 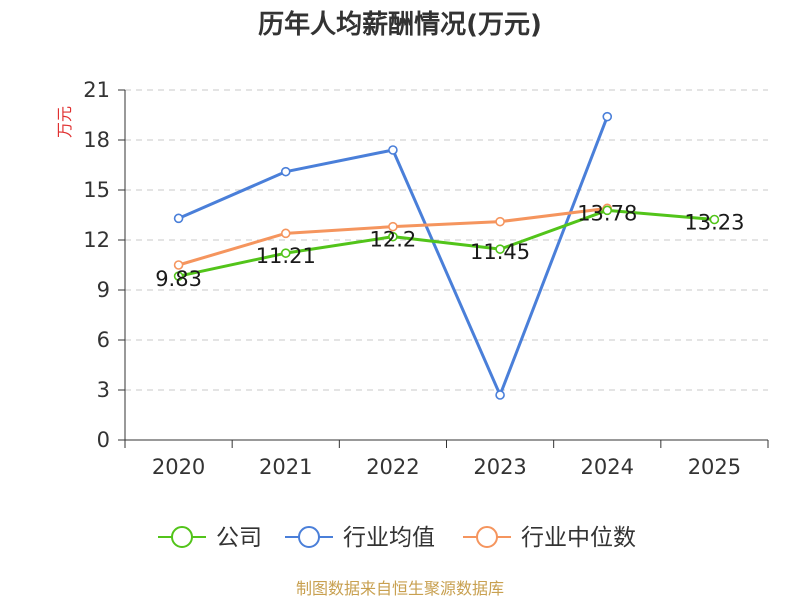 I want to click on x-tick-label: 2023, so click(x=499, y=467).